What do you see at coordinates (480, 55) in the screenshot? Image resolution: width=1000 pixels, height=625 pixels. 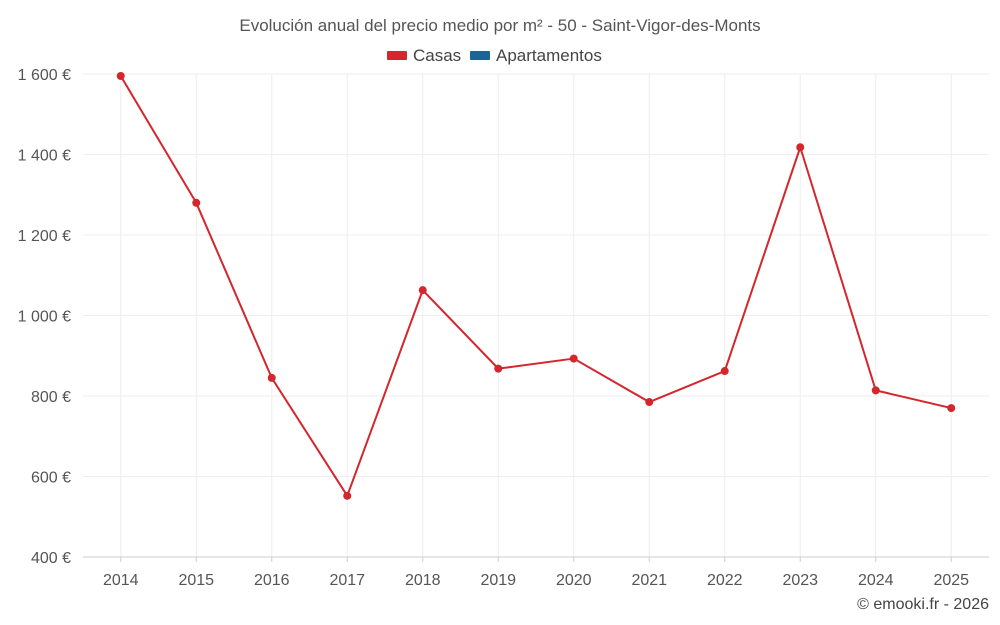 I see `legend-swatch-apartamentos` at bounding box center [480, 55].